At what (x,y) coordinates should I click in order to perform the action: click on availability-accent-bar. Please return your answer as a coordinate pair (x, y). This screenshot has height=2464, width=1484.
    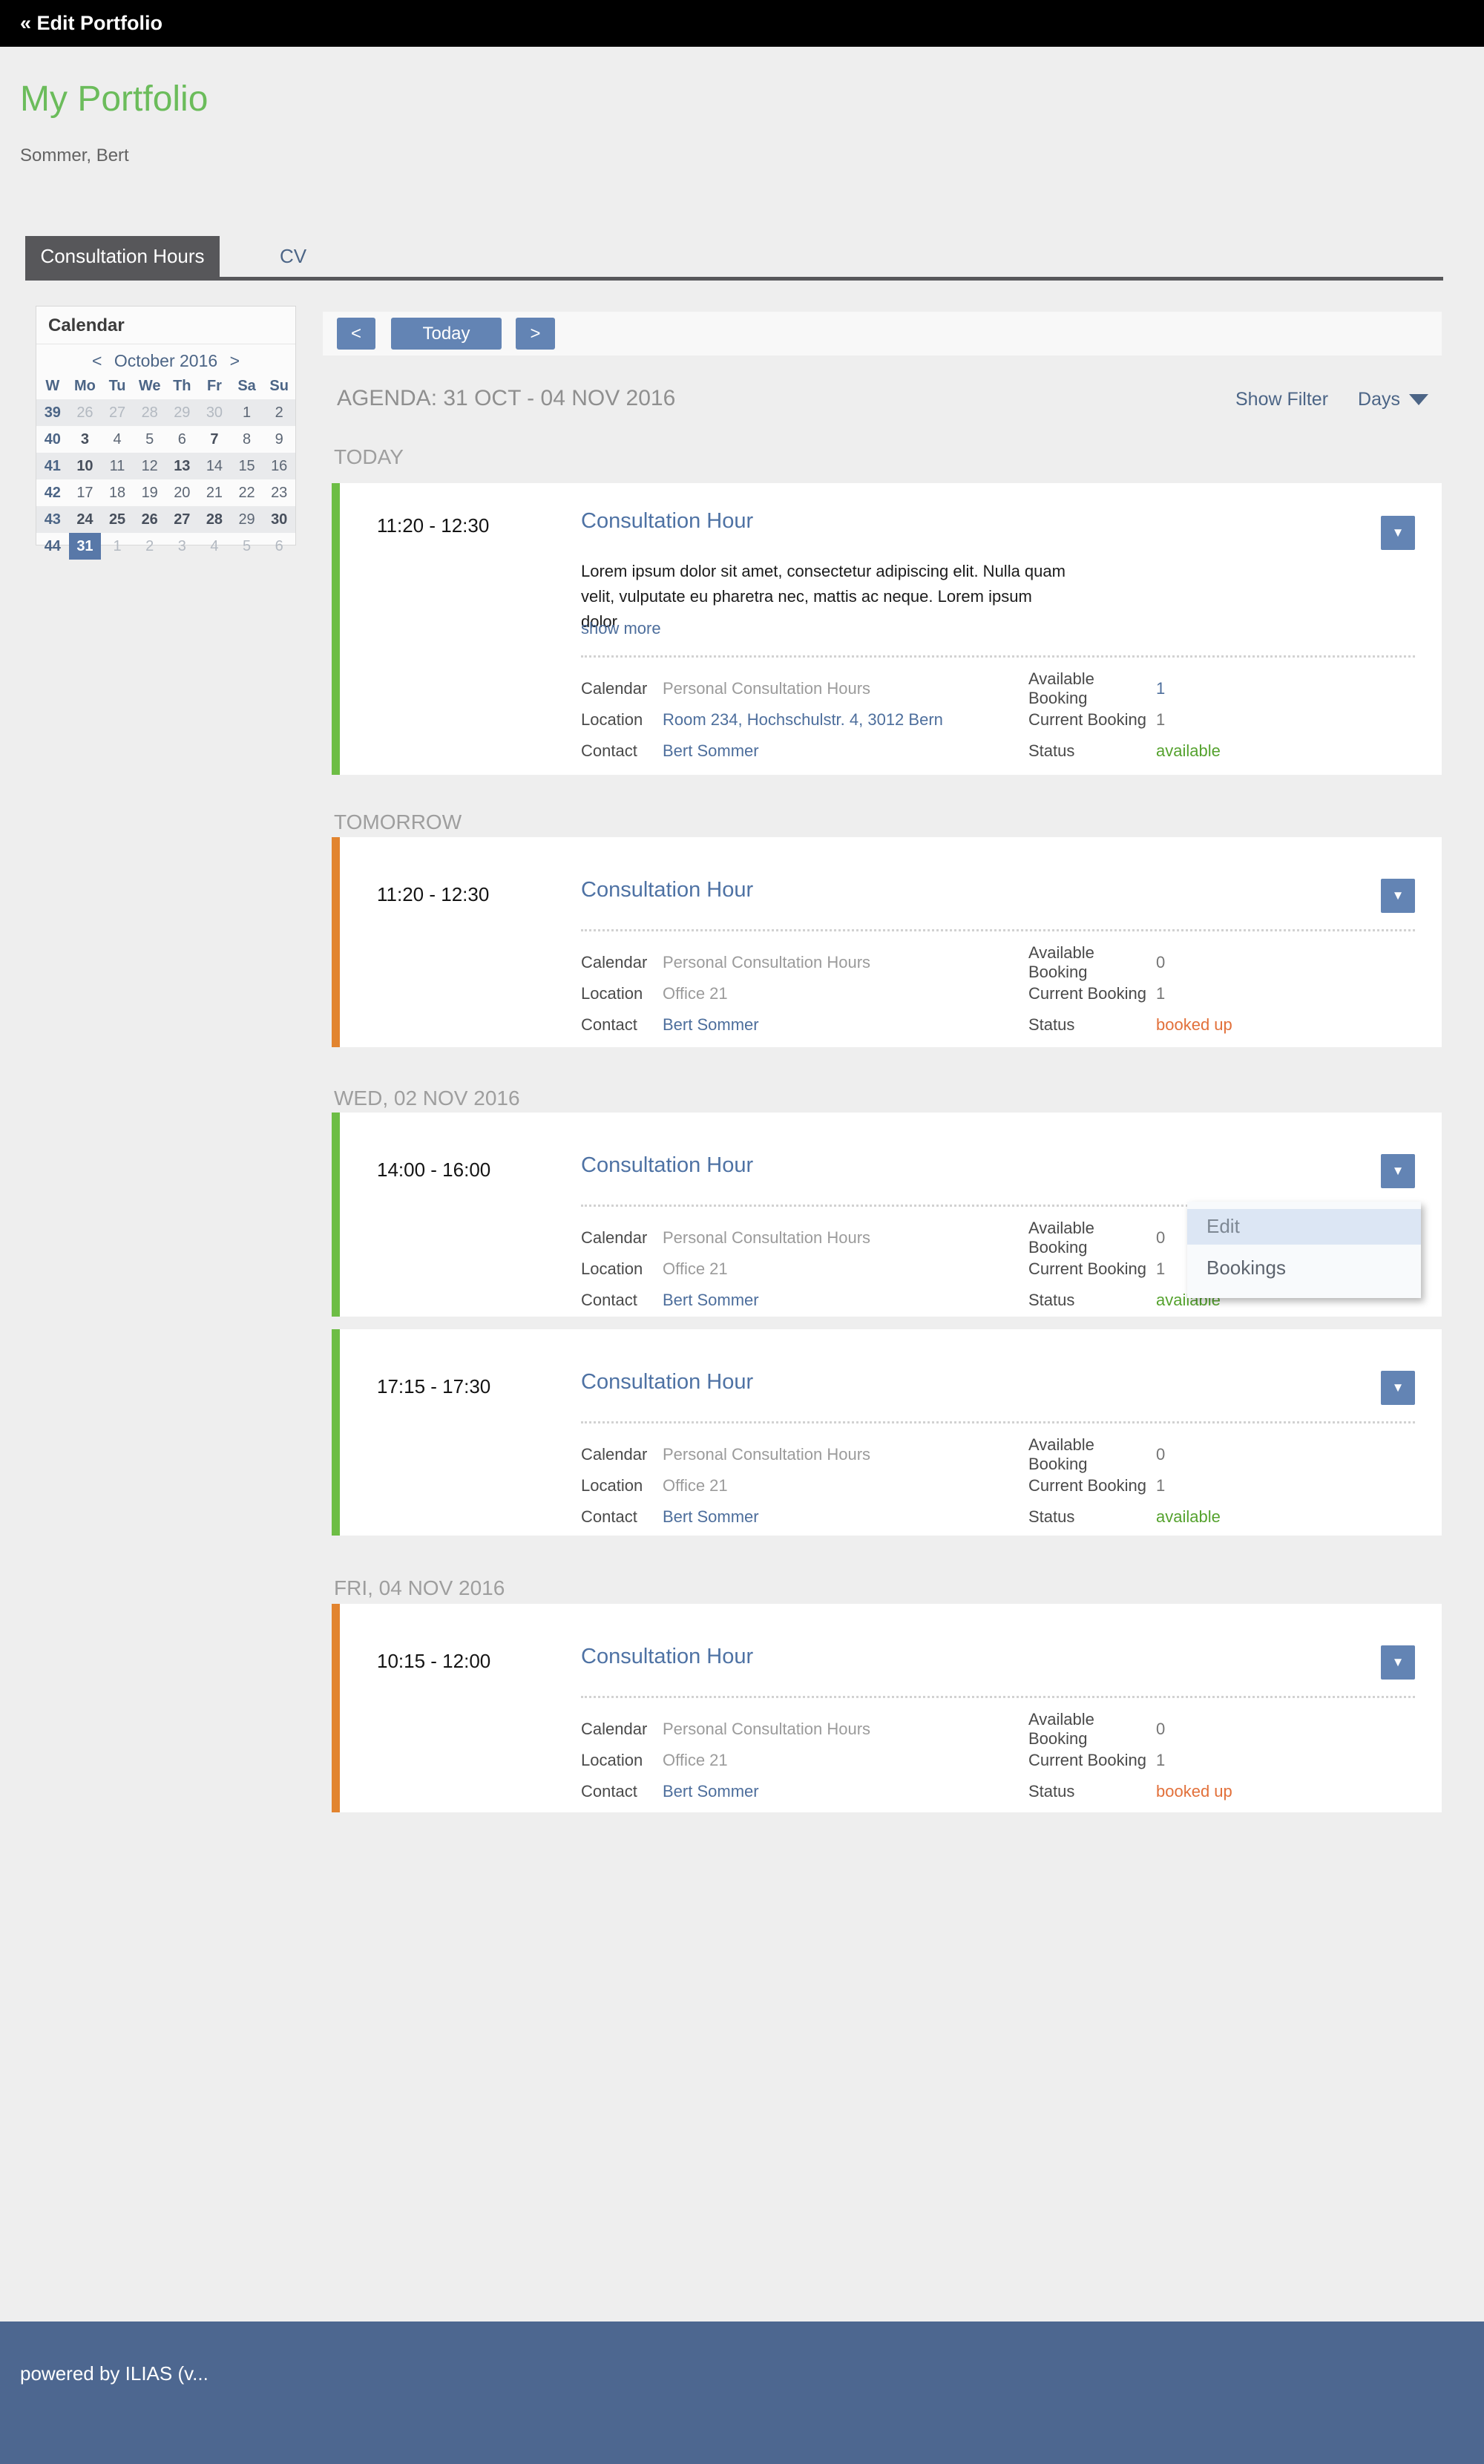
    Looking at the image, I should click on (336, 1215).